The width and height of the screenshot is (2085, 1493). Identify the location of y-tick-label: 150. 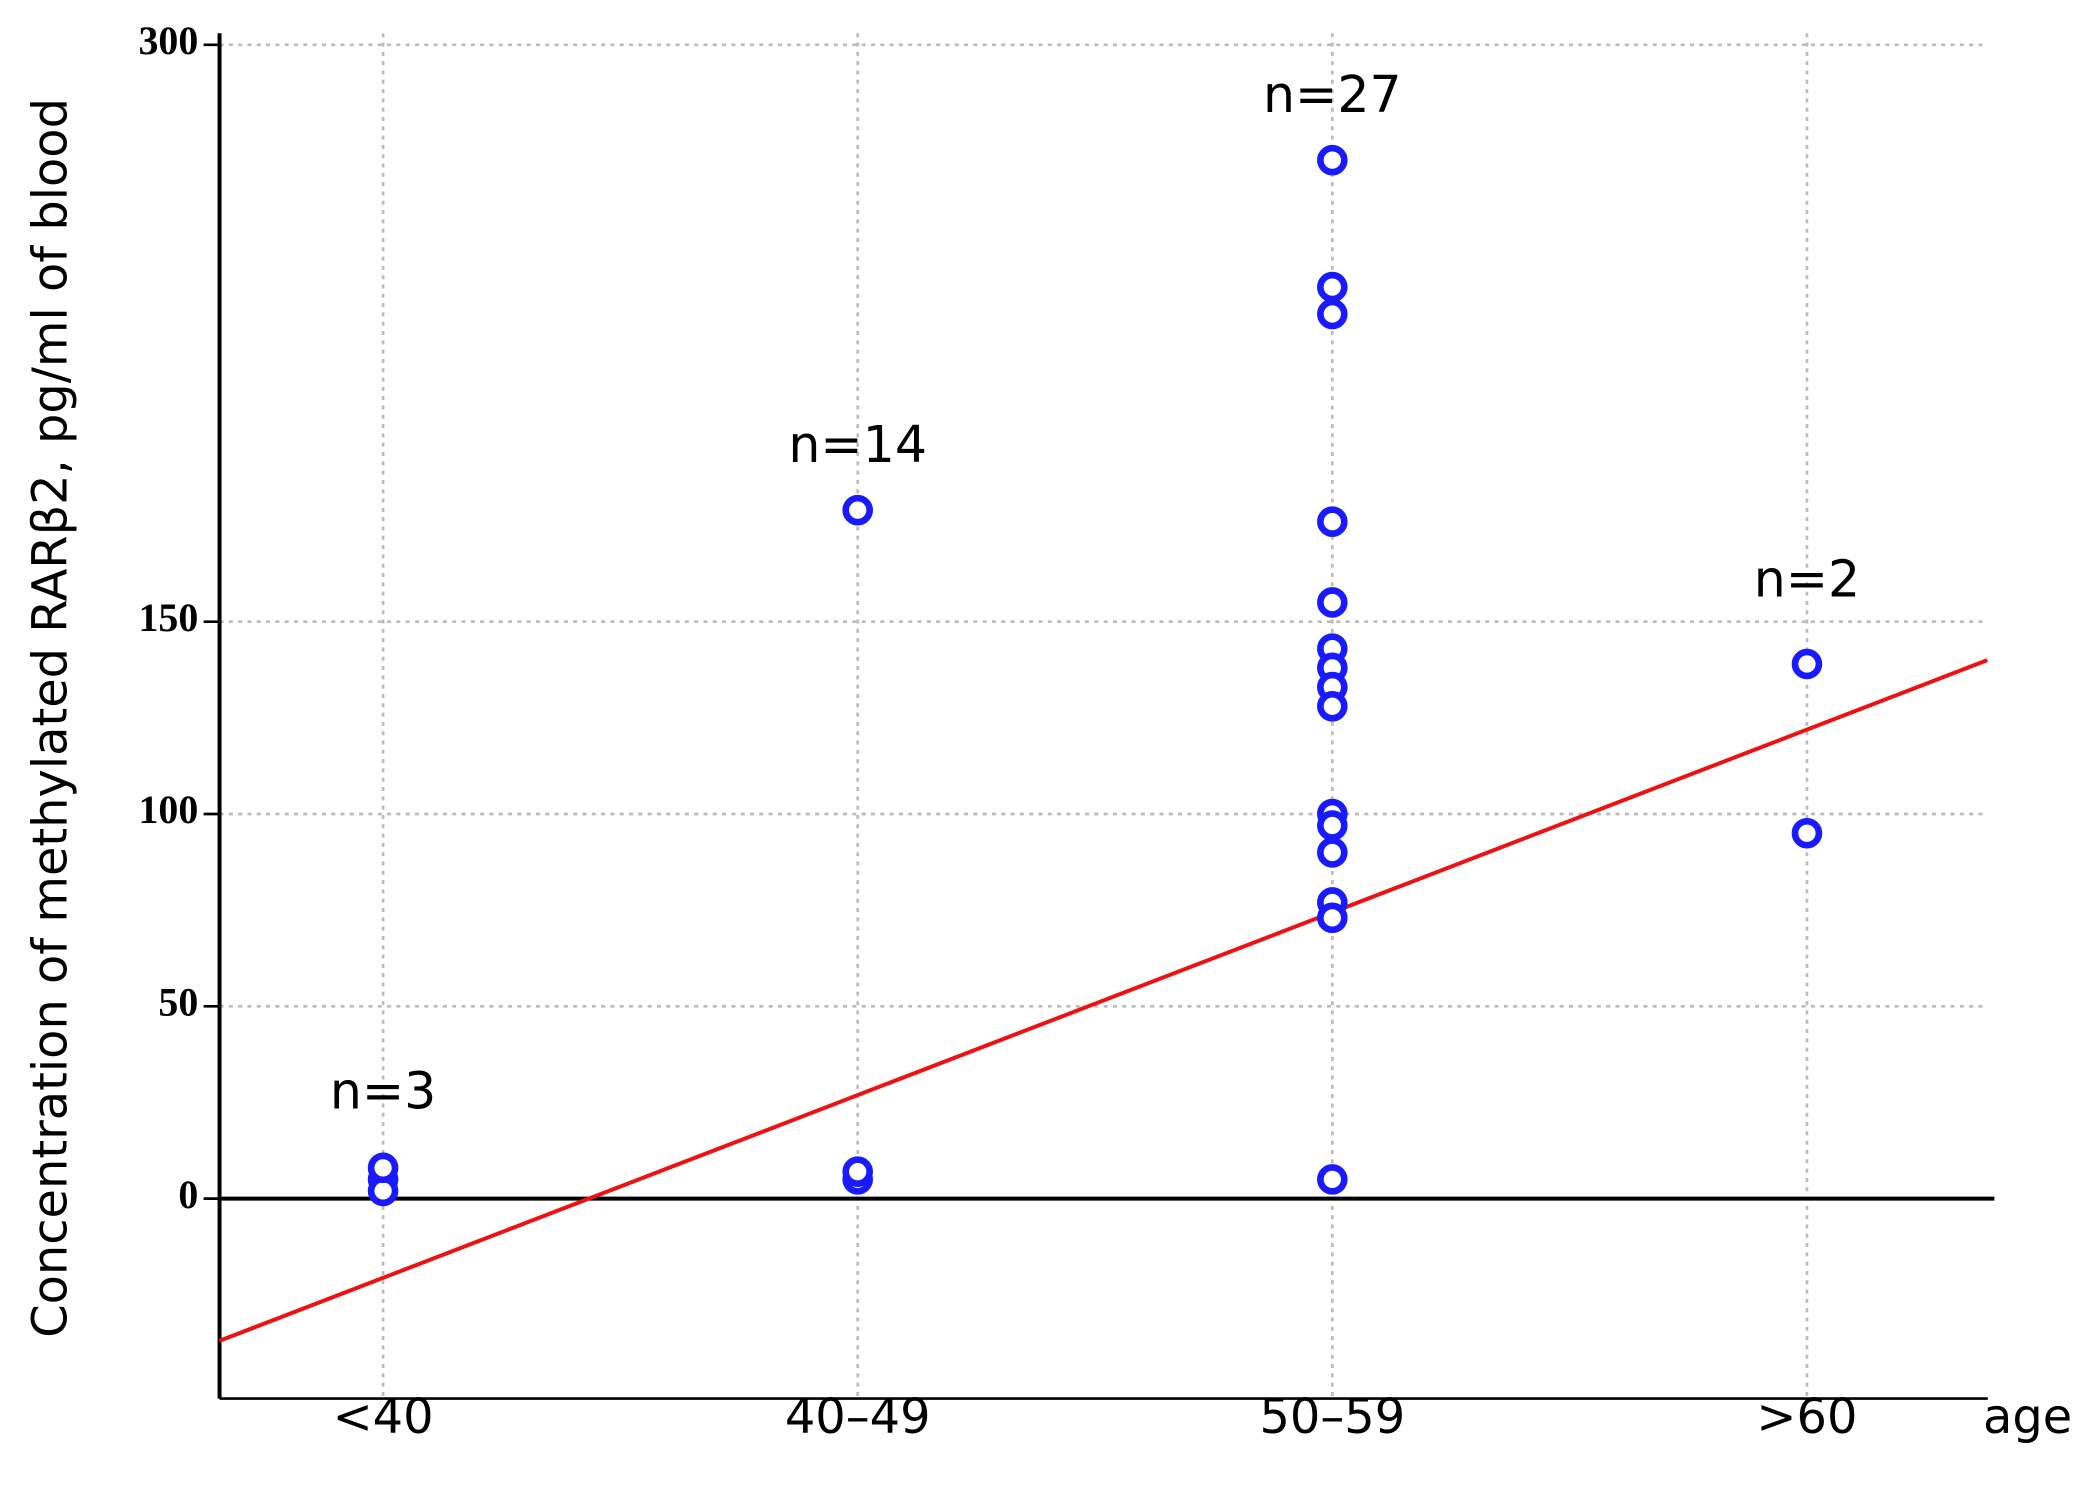
(168, 617).